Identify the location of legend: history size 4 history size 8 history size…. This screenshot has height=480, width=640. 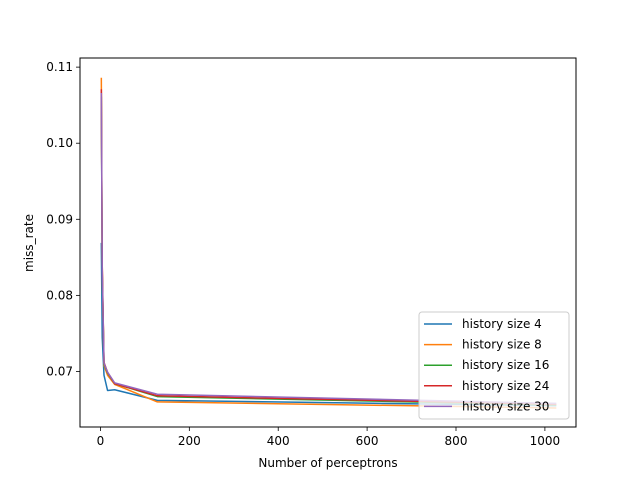
(494, 365).